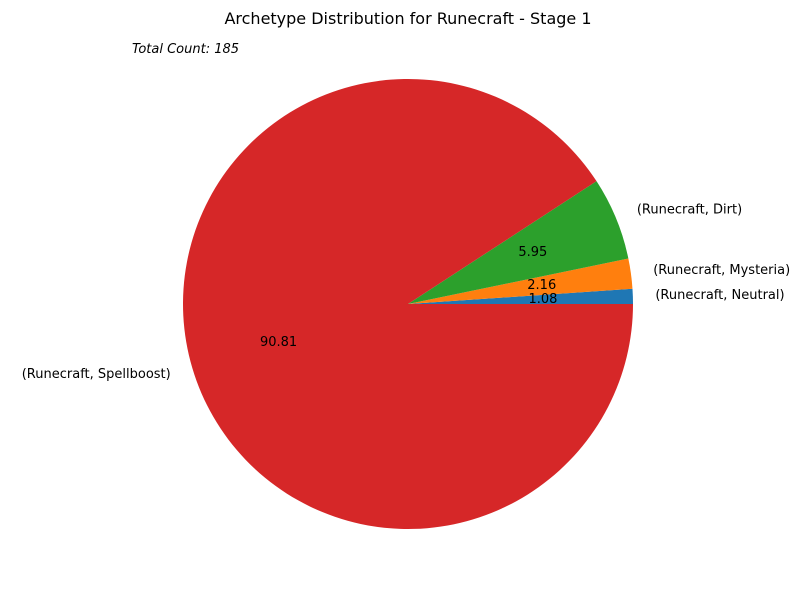 Image resolution: width=810 pixels, height=594 pixels. Describe the element at coordinates (719, 295) in the screenshot. I see `slice-label-0: (Runecraft, Neutral)` at that location.